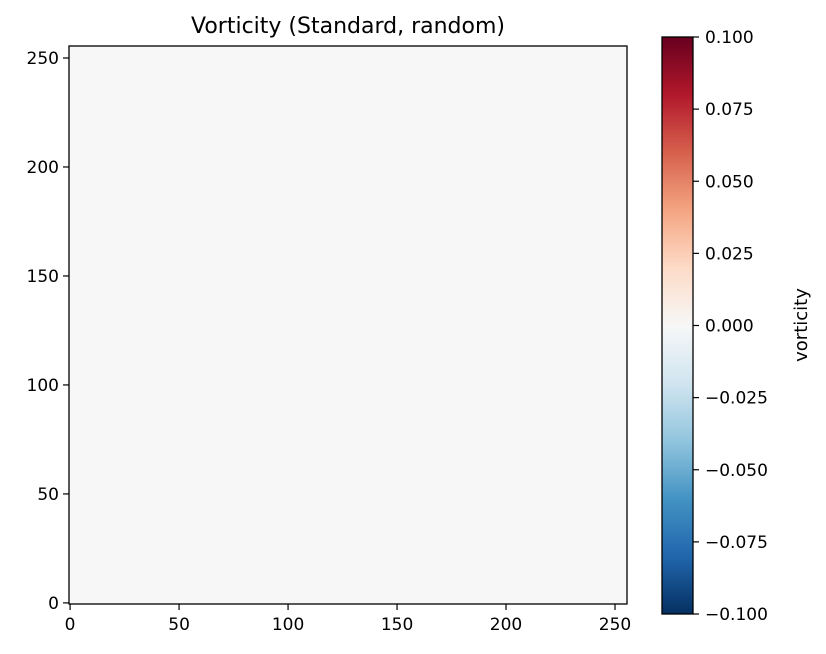 The height and width of the screenshot is (654, 826). What do you see at coordinates (53, 604) in the screenshot?
I see `y-tick-label: 0` at bounding box center [53, 604].